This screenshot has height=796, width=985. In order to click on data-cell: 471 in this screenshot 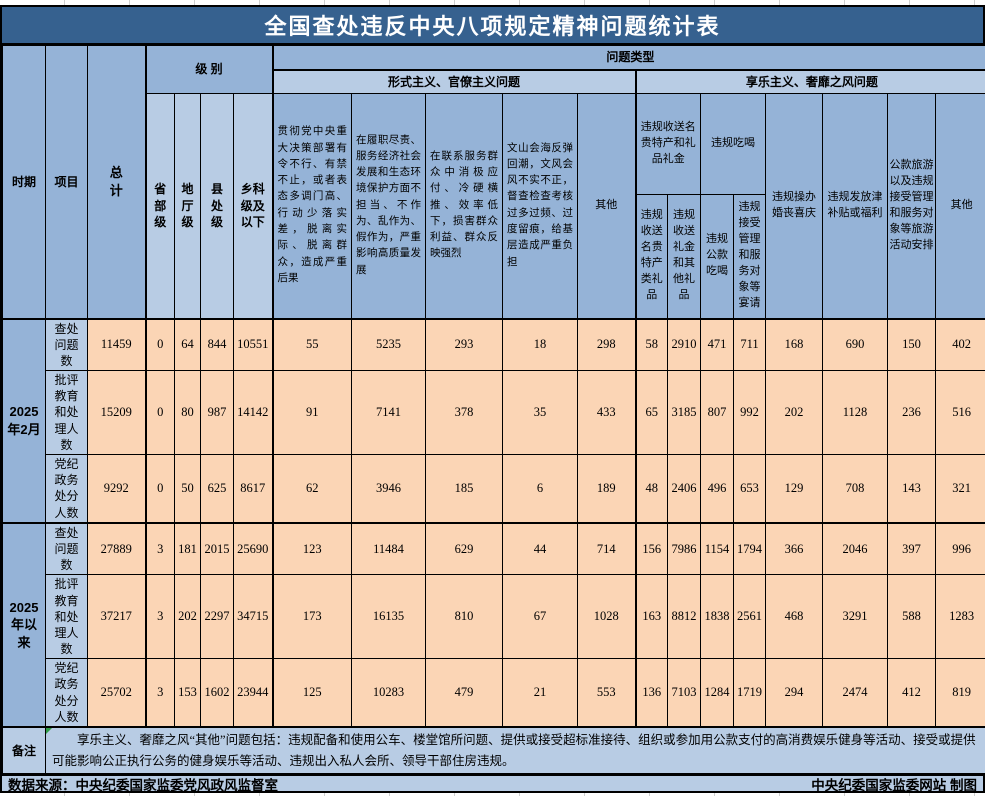, I will do `click(717, 345)`.